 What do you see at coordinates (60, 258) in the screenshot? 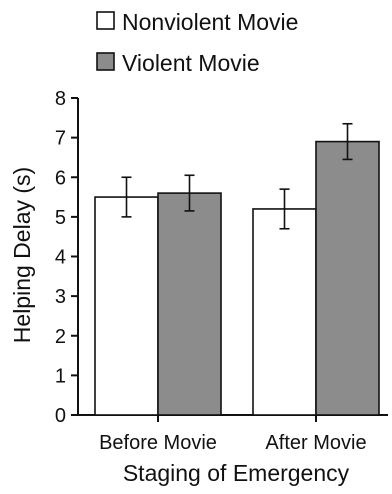
I see `y-tick-label: 4` at bounding box center [60, 258].